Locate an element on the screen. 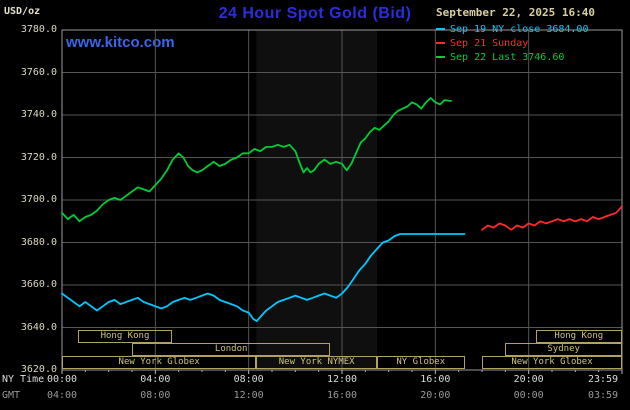 This screenshot has width=630, height=410. y-axis-label: 3640.0 is located at coordinates (38, 327).